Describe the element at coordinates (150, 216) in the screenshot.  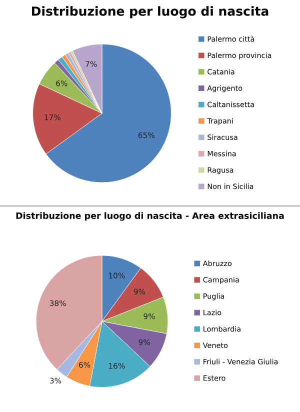
I see `chart-title: Distribuzione per luogo di nascita - Area extrasiciliana` at that location.